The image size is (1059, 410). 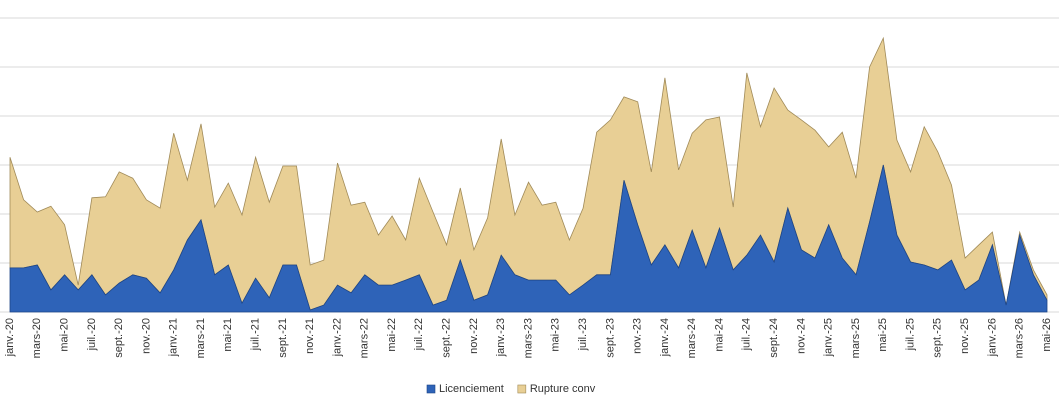 I want to click on x-tick-label: mars-20, so click(x=37, y=338).